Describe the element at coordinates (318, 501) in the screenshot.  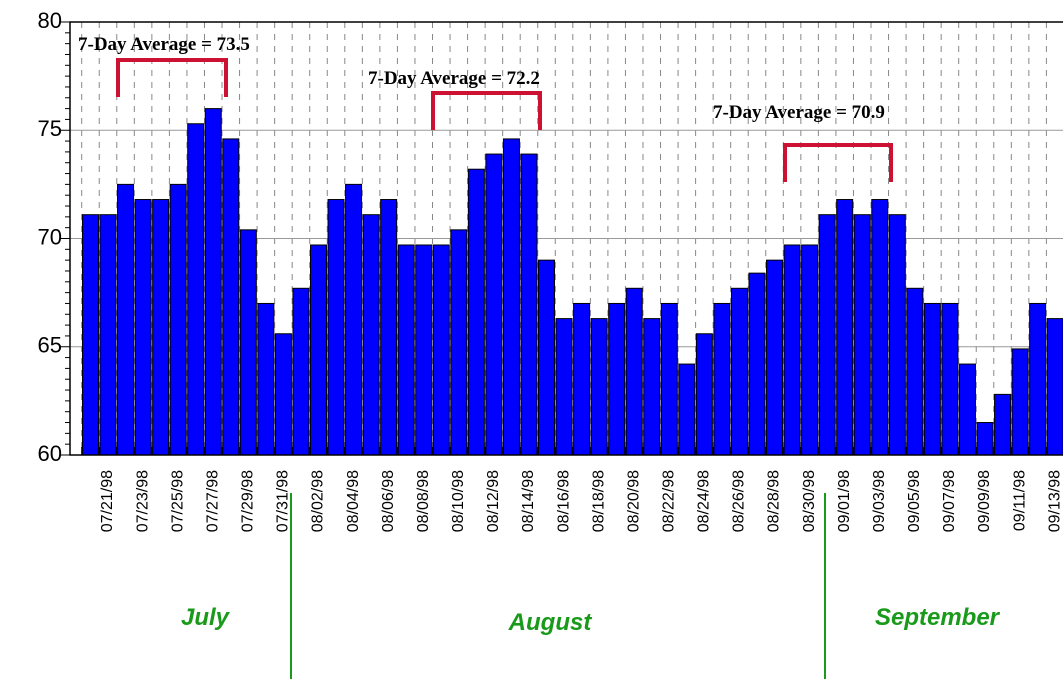
I see `x-tick-label: 08/02/98` at that location.